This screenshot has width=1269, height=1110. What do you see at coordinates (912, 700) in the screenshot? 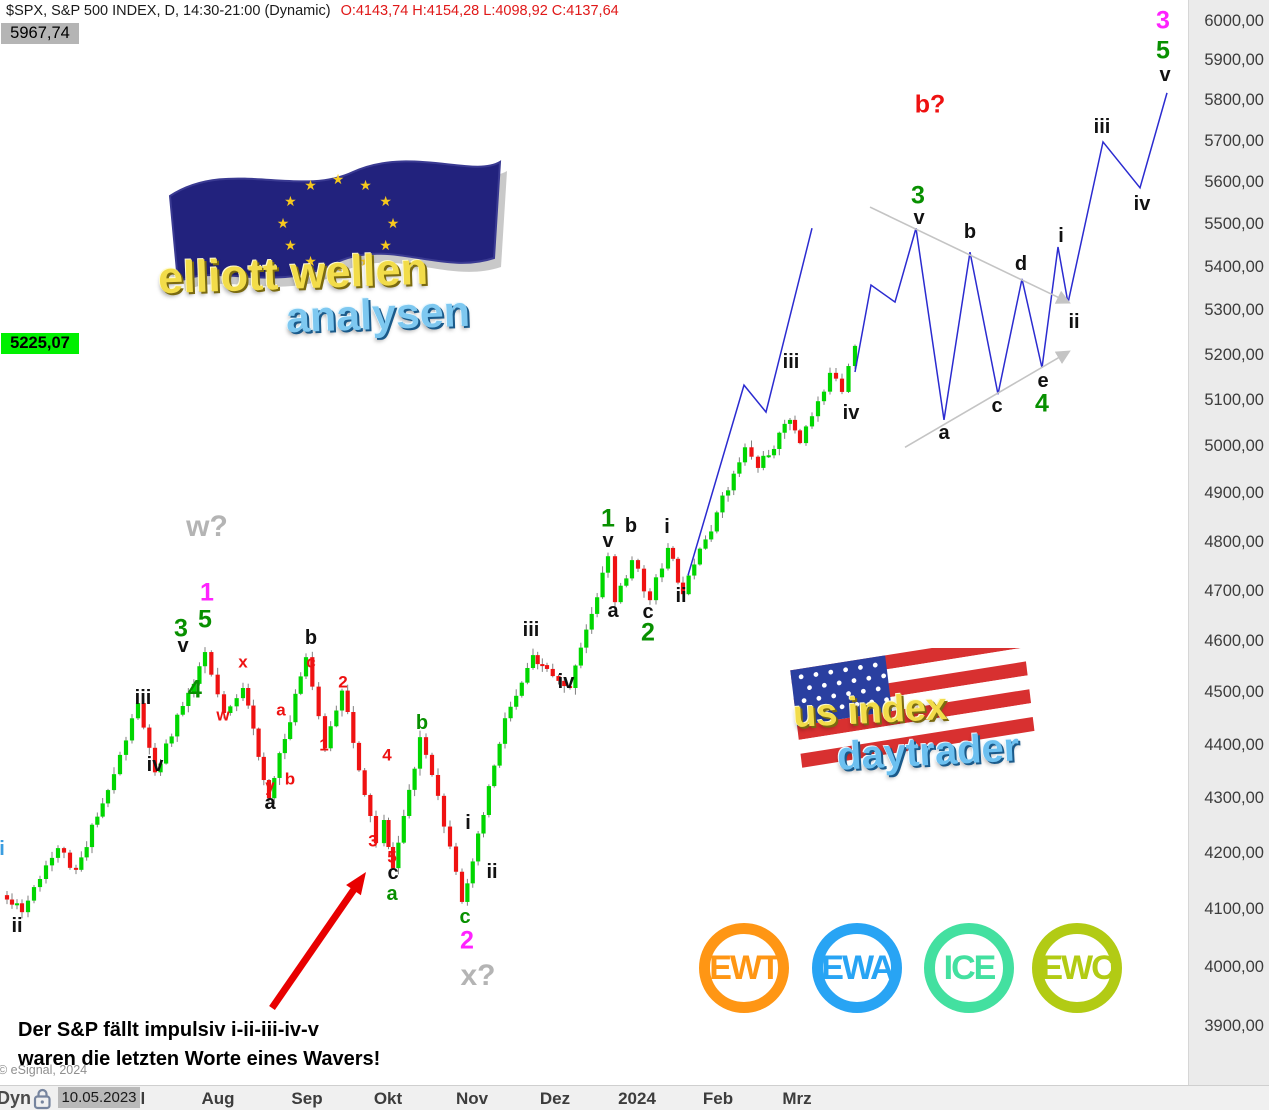
I see `us-flag-icon` at bounding box center [912, 700].